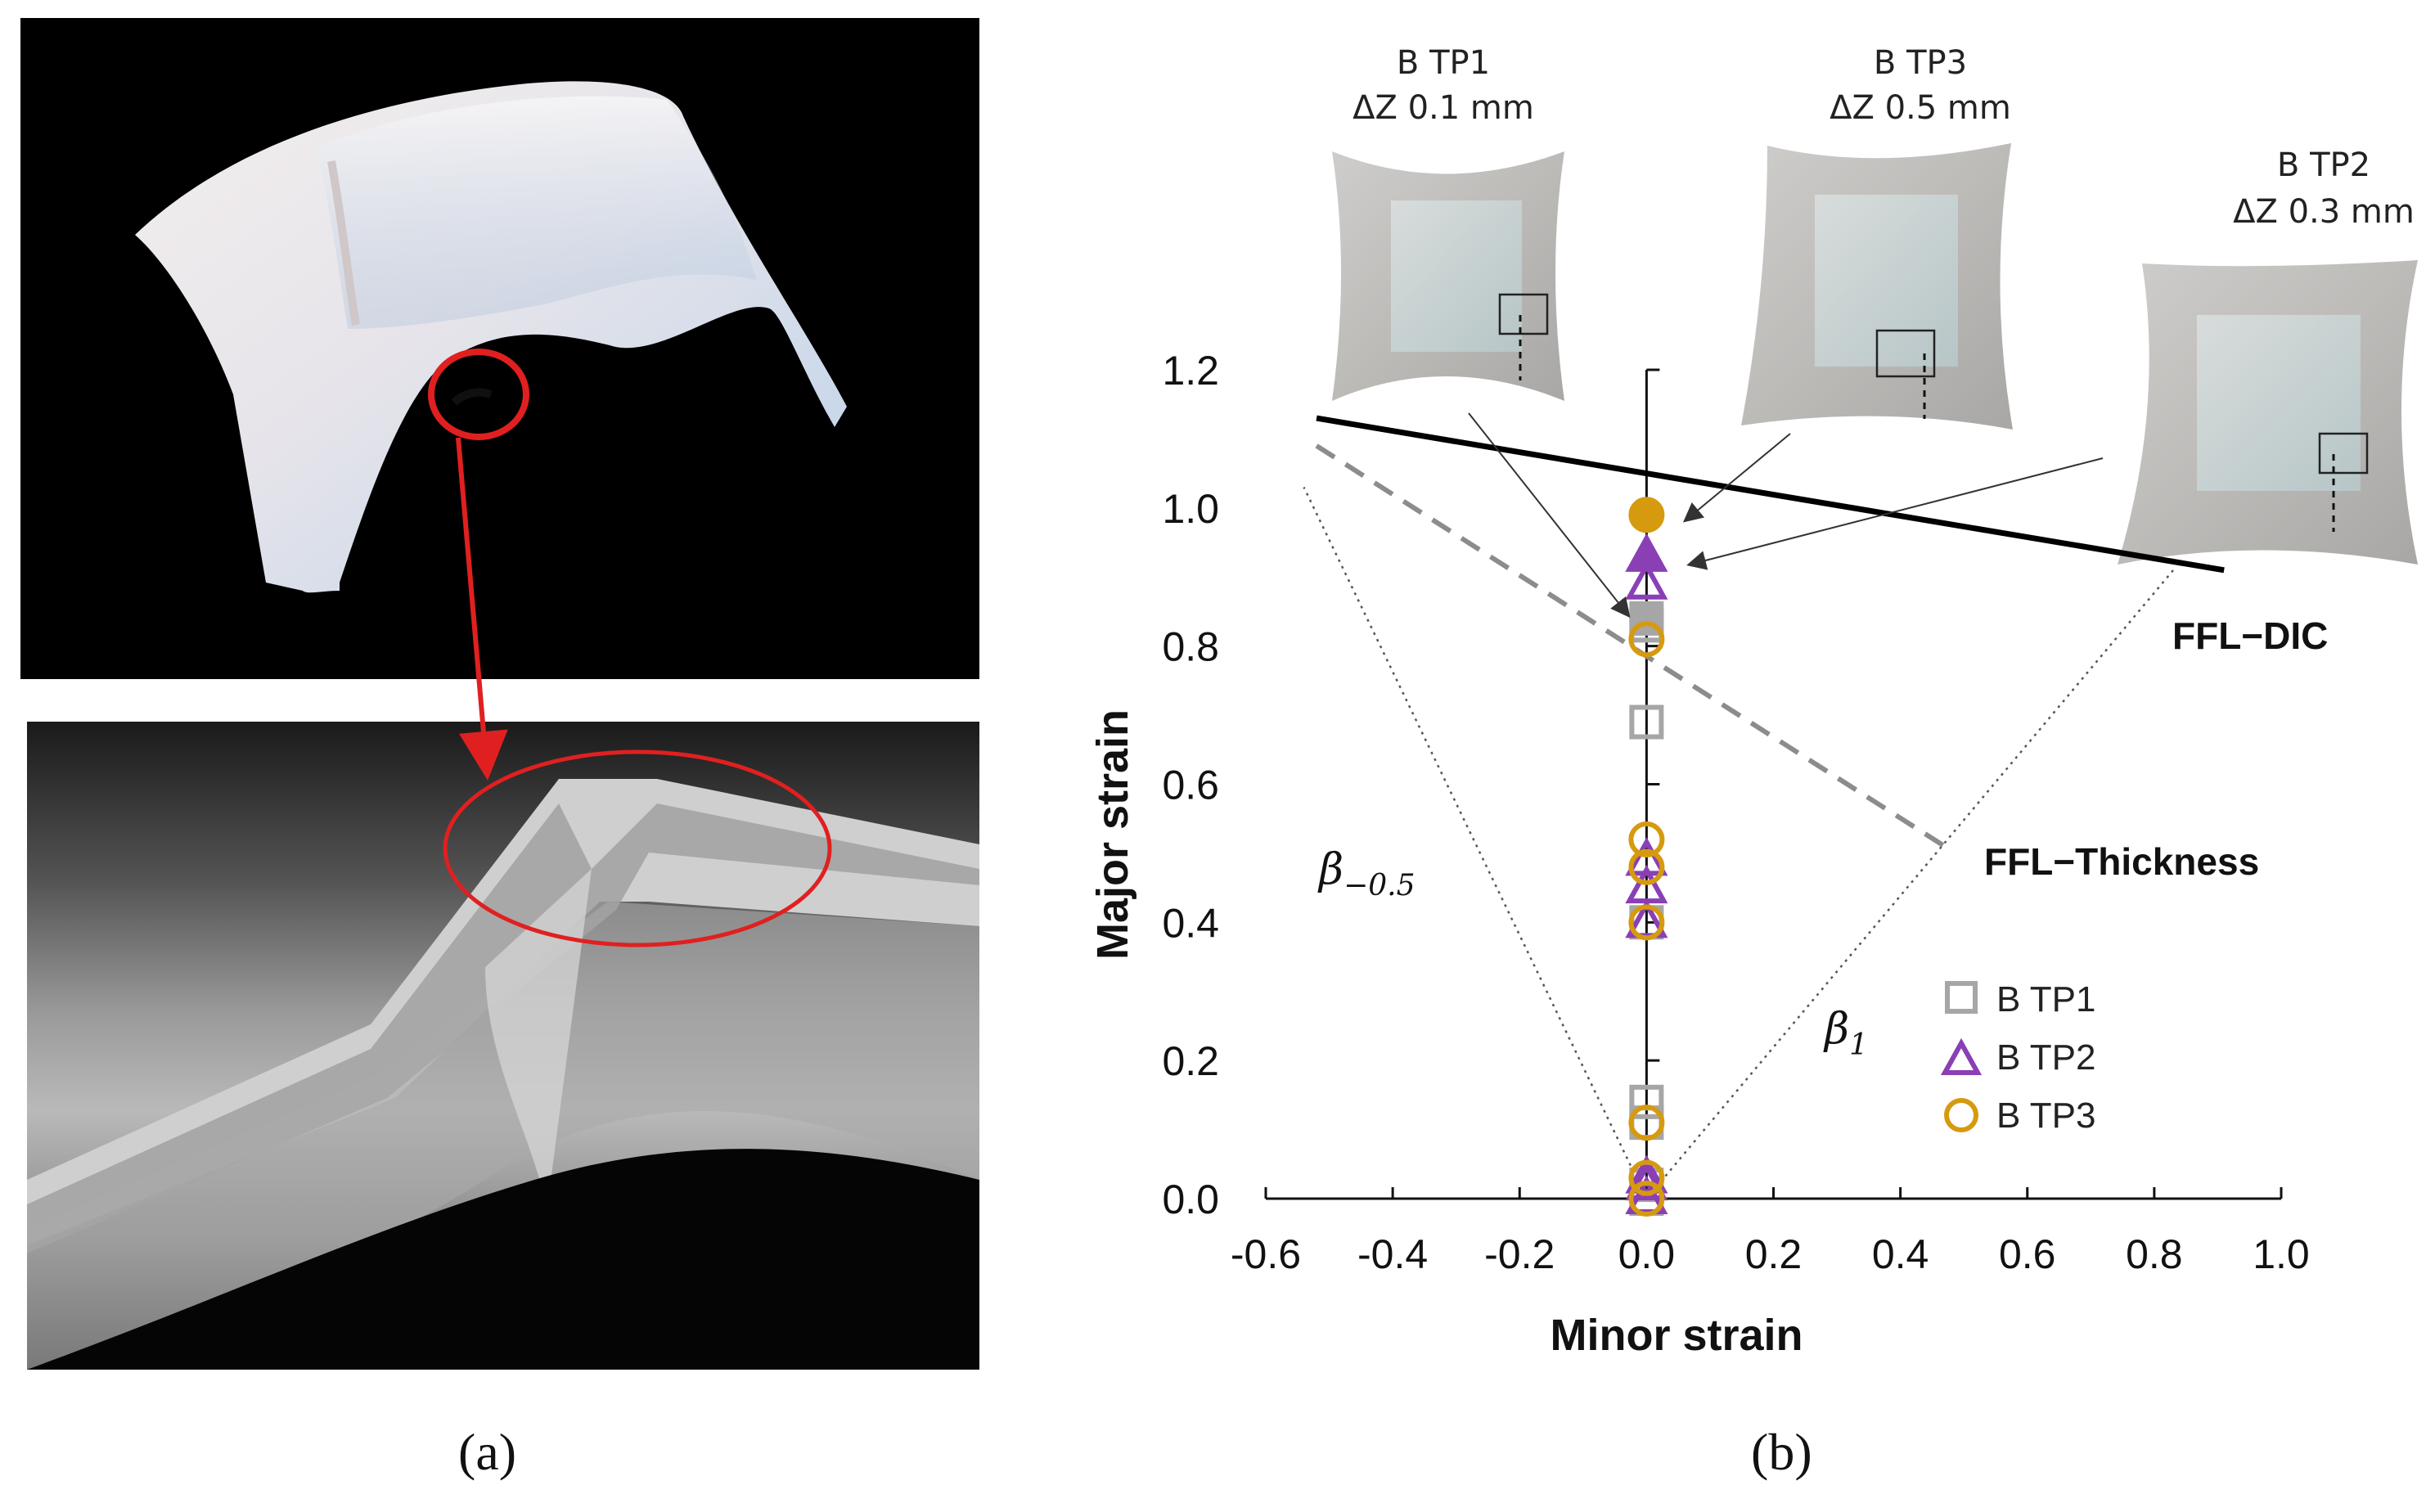 The image size is (2435, 1512). Describe the element at coordinates (1190, 371) in the screenshot. I see `y-tick-label: 1.2` at that location.